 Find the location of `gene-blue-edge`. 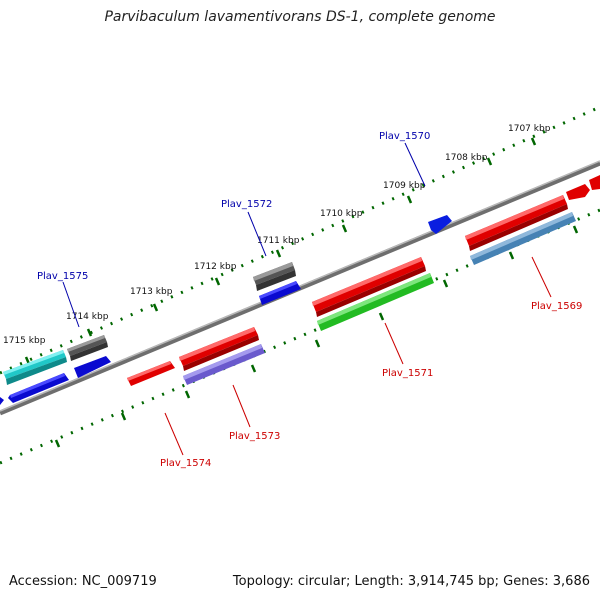

gene-blue-edge is located at coordinates (2, 401).